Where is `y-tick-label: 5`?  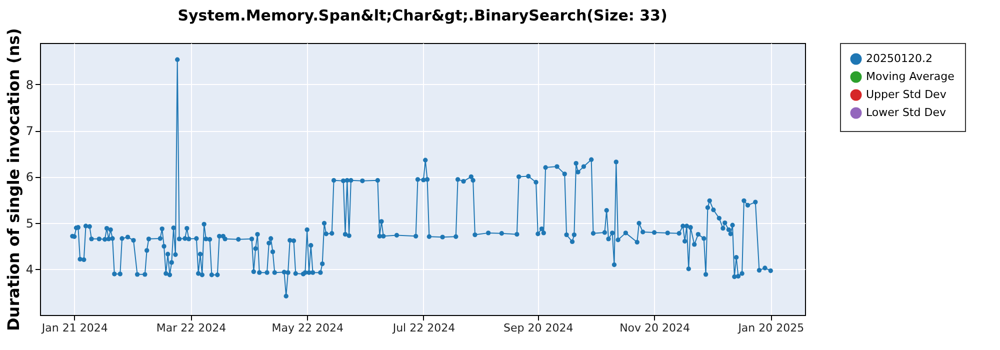 y-tick-label: 5 is located at coordinates (30, 223).